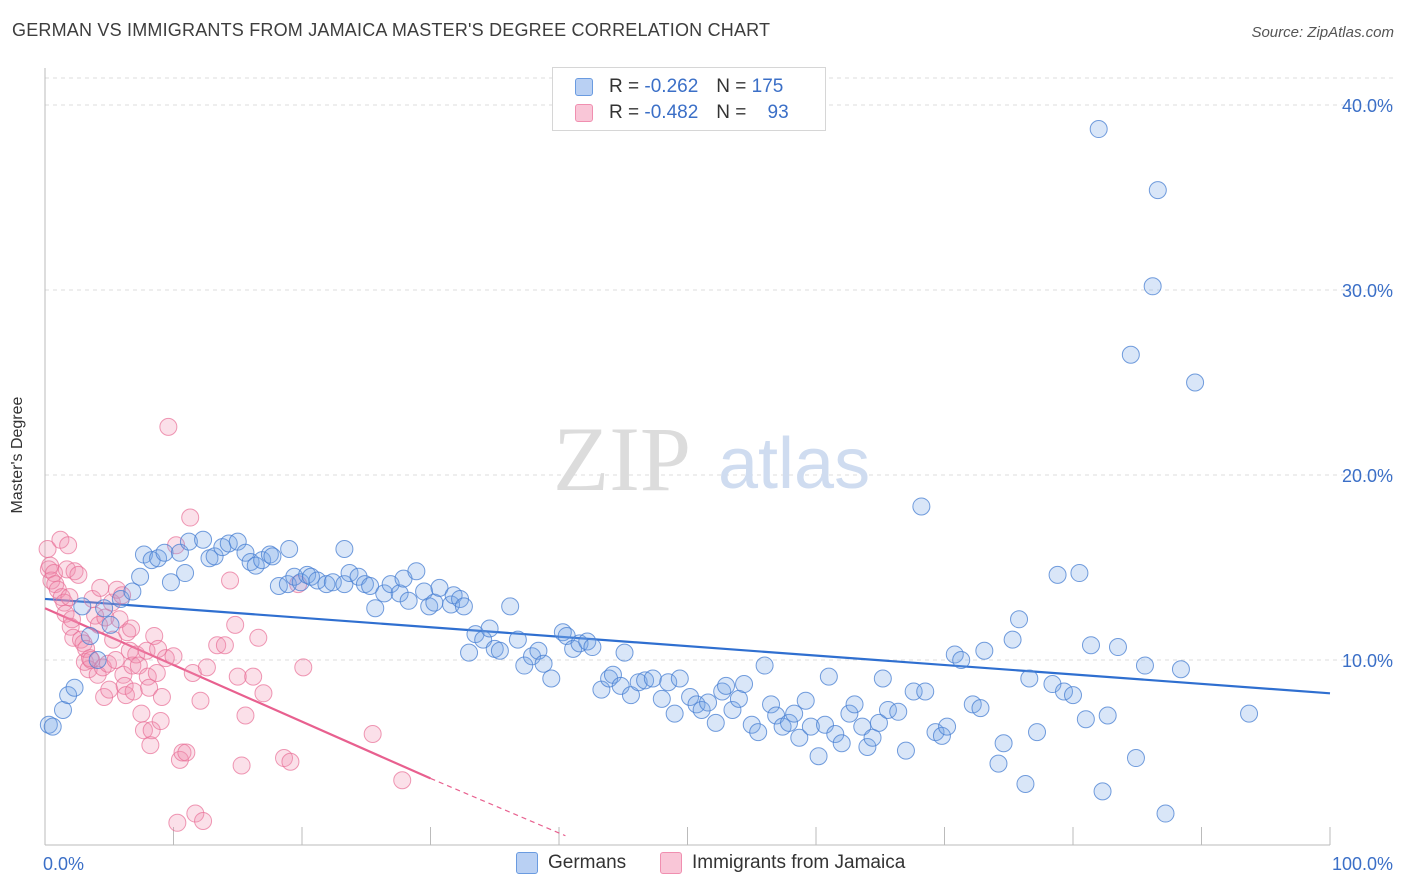 The image size is (1406, 892). Describe the element at coordinates (498, 807) in the screenshot. I see `jamaica-trend-extension` at that location.